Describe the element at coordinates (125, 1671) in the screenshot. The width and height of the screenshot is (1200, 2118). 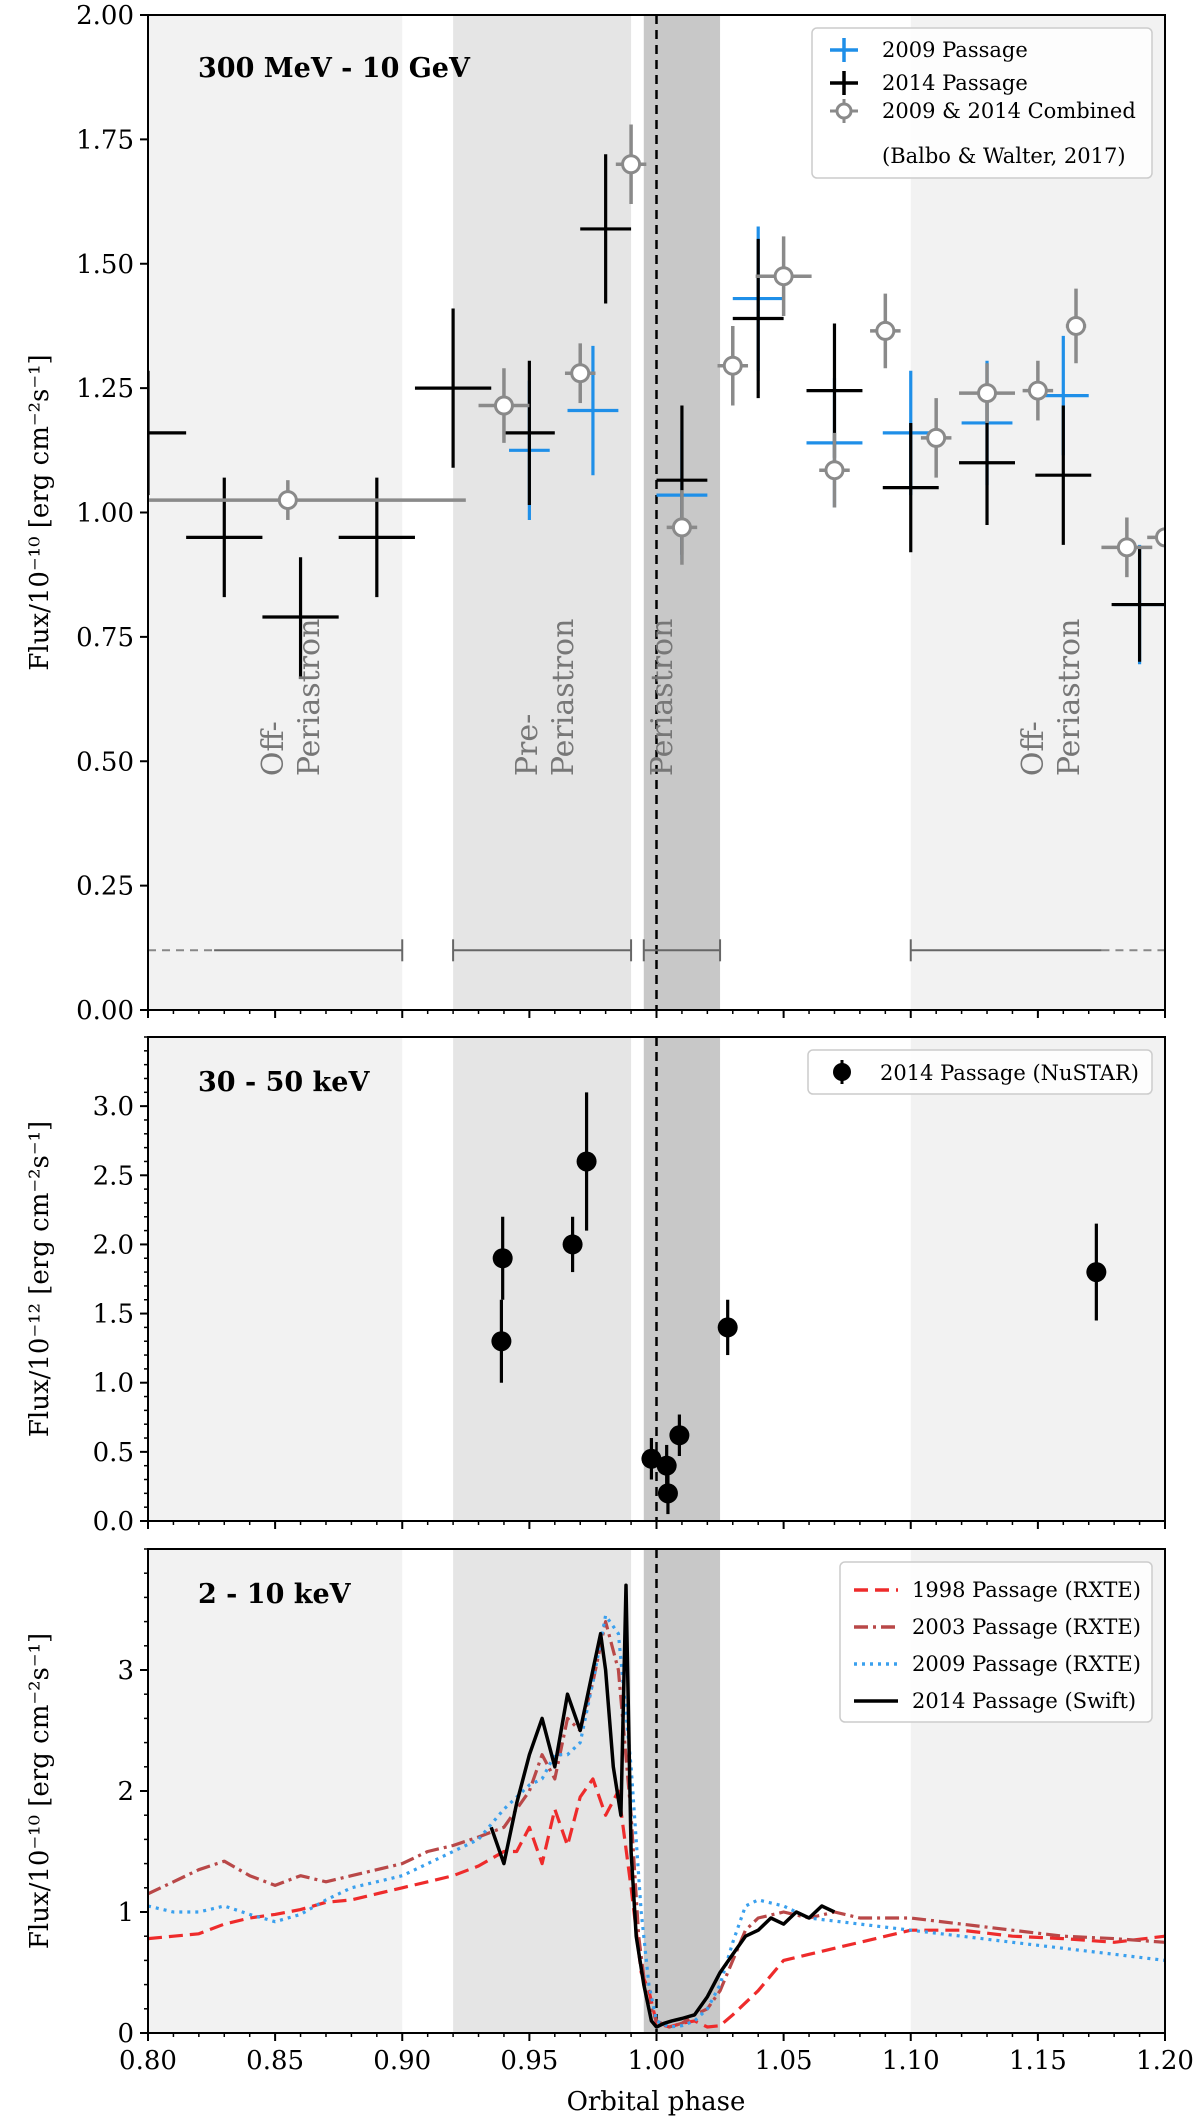
I see `y-tick-label: 3` at that location.